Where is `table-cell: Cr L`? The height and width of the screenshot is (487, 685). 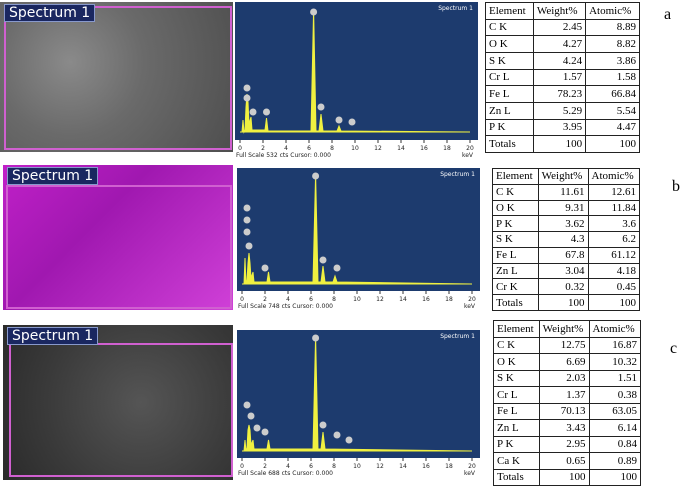 table-cell: Cr L is located at coordinates (516, 395).